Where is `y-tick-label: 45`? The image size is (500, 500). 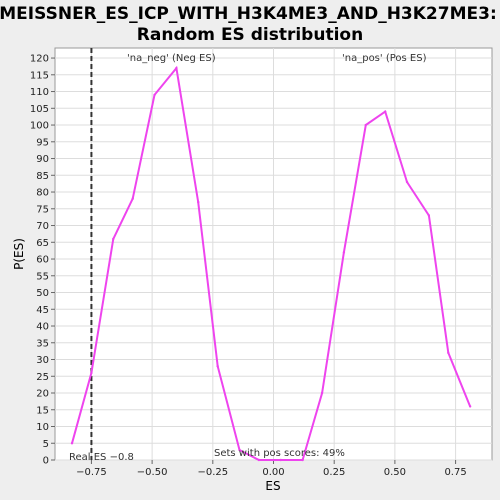 y-tick-label: 45 is located at coordinates (42, 310).